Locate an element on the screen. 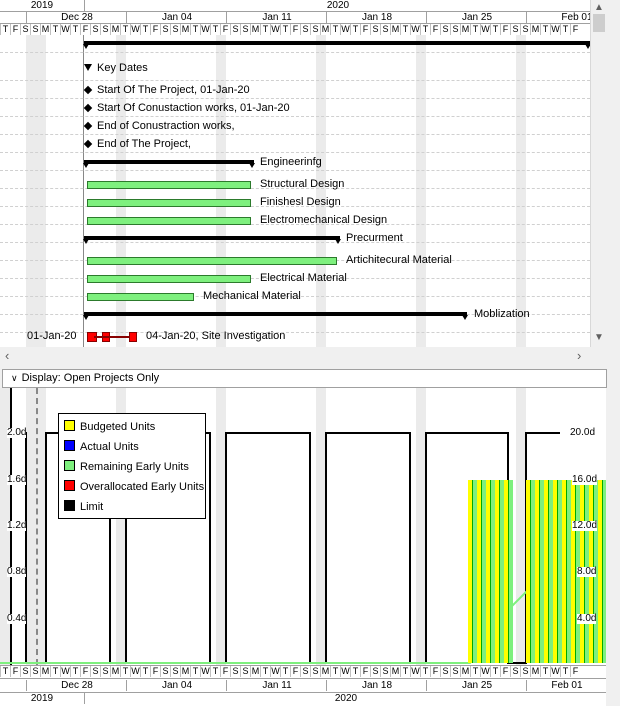 This screenshot has height=706, width=620. scroll-right-icon: › is located at coordinates (579, 355).